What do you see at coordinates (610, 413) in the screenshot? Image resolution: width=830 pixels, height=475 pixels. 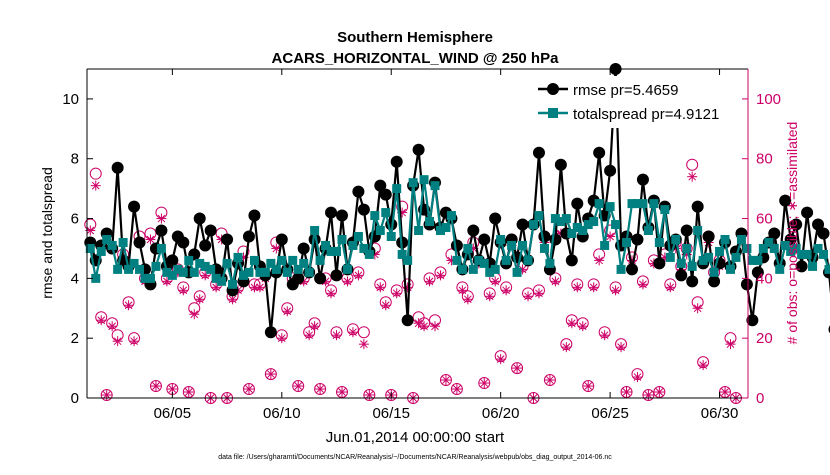 I see `x-tick-label: 06/25` at bounding box center [610, 413].